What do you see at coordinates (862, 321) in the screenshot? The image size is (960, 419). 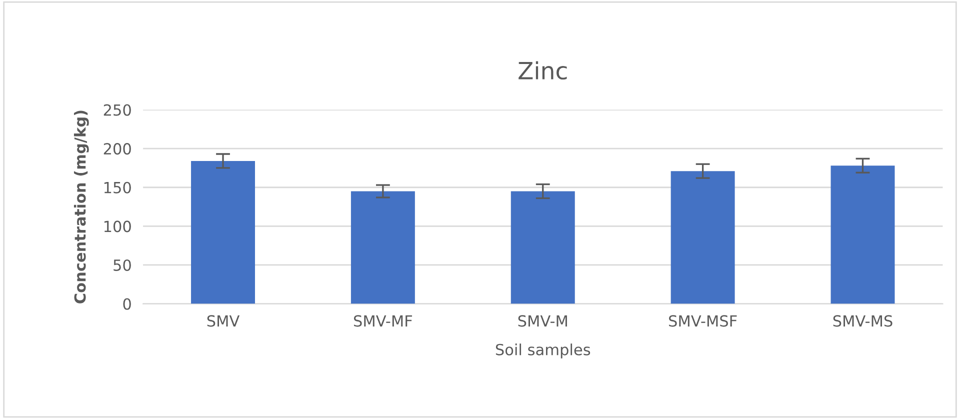 I see `x-tick-label: SMV-MS` at bounding box center [862, 321].